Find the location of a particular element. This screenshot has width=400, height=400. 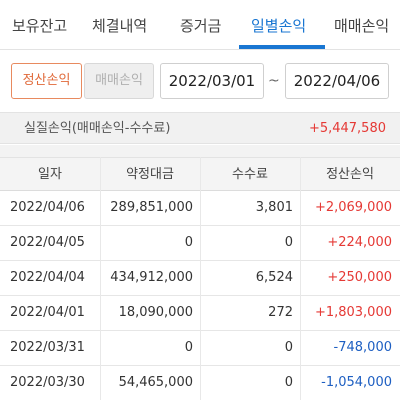

row-date: 2022/03/31 is located at coordinates (47, 347).